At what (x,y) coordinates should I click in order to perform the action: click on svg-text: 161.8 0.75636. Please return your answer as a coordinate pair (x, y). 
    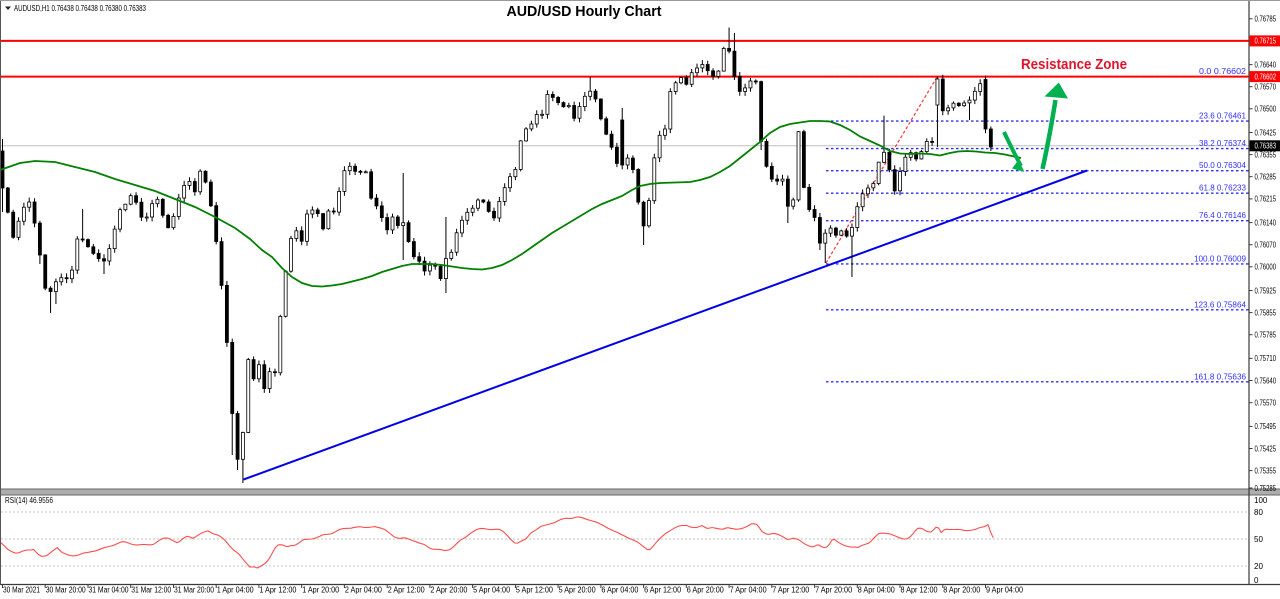
    Looking at the image, I should click on (1220, 376).